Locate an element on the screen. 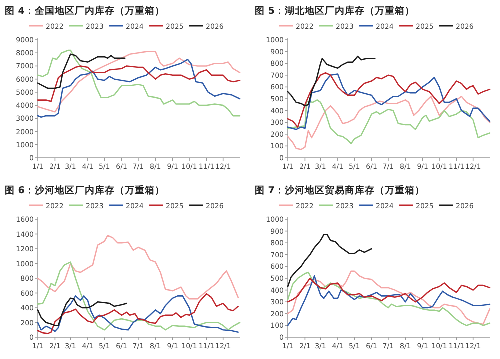  chart-title: 图 6：沙河地区厂内库存（万重箱） is located at coordinates (85, 190).